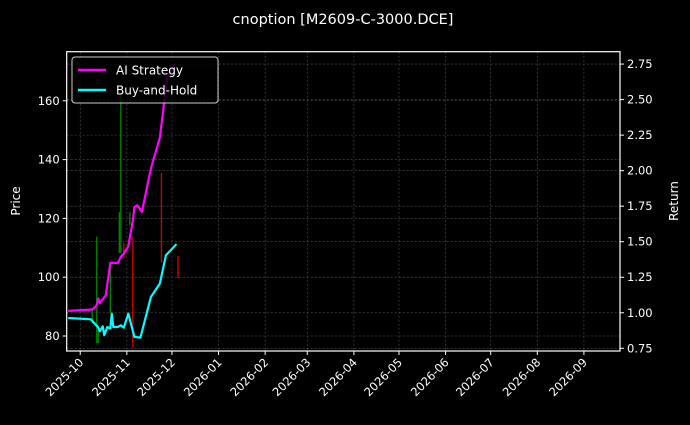 Image resolution: width=690 pixels, height=425 pixels. I want to click on y-right-tick-label: 1.25, so click(640, 277).